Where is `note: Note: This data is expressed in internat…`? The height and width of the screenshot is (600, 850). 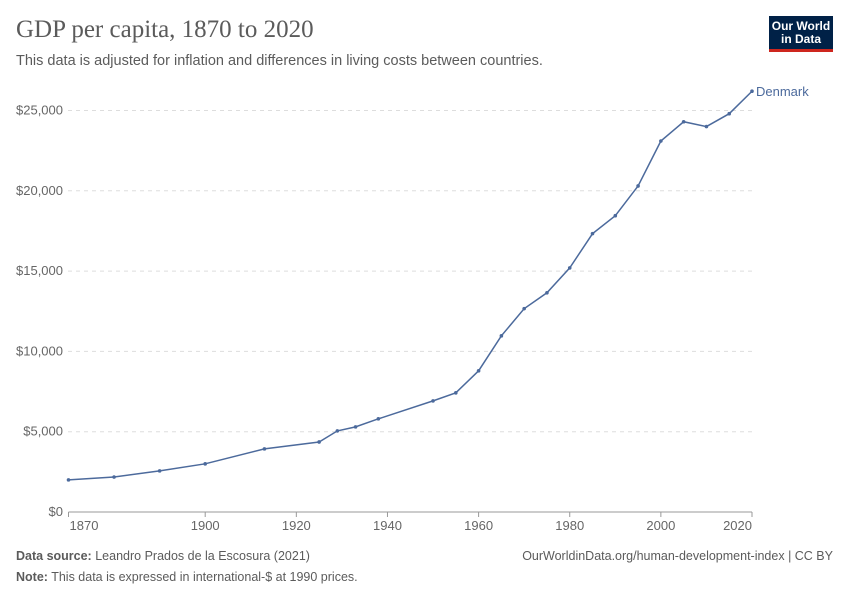
note: Note: This data is expressed in internat… is located at coordinates (187, 577).